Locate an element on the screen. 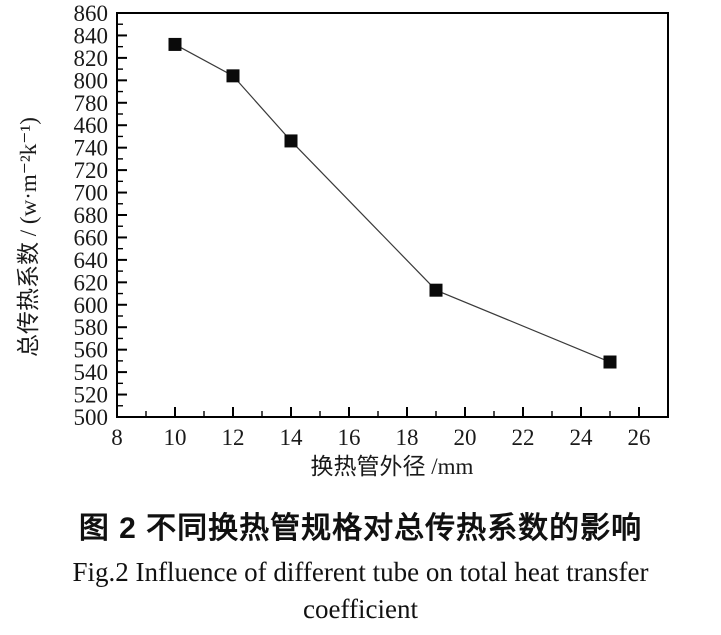 The height and width of the screenshot is (635, 721). x-tick-label: 22 is located at coordinates (523, 437).